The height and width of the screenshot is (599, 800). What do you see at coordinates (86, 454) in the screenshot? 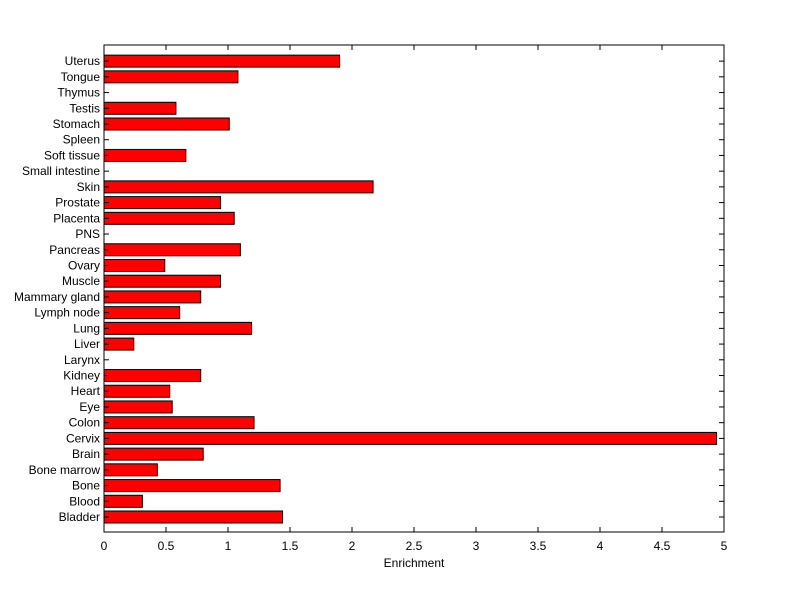
I see `y-tick-label-brain: Brain` at bounding box center [86, 454].